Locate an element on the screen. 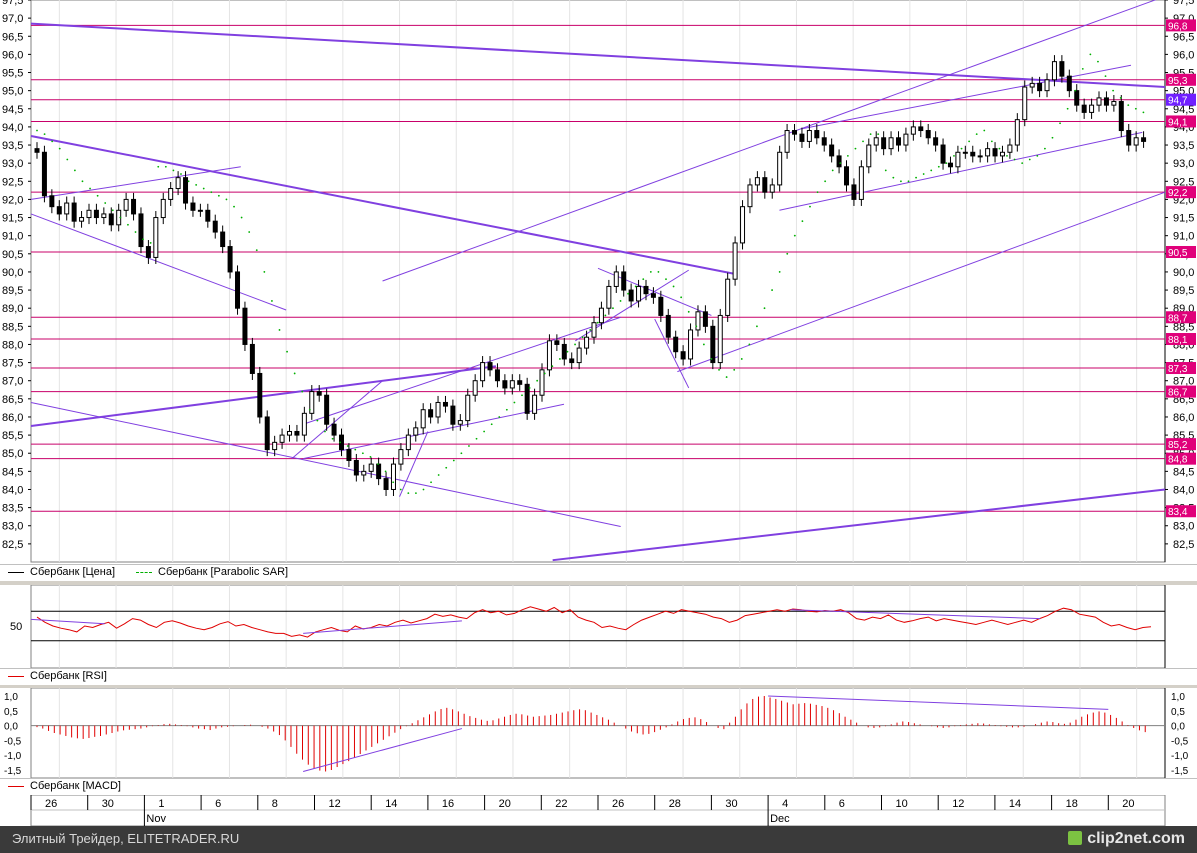 Image resolution: width=1197 pixels, height=853 pixels. price-level-tag-label: 83,4 is located at coordinates (1178, 512).